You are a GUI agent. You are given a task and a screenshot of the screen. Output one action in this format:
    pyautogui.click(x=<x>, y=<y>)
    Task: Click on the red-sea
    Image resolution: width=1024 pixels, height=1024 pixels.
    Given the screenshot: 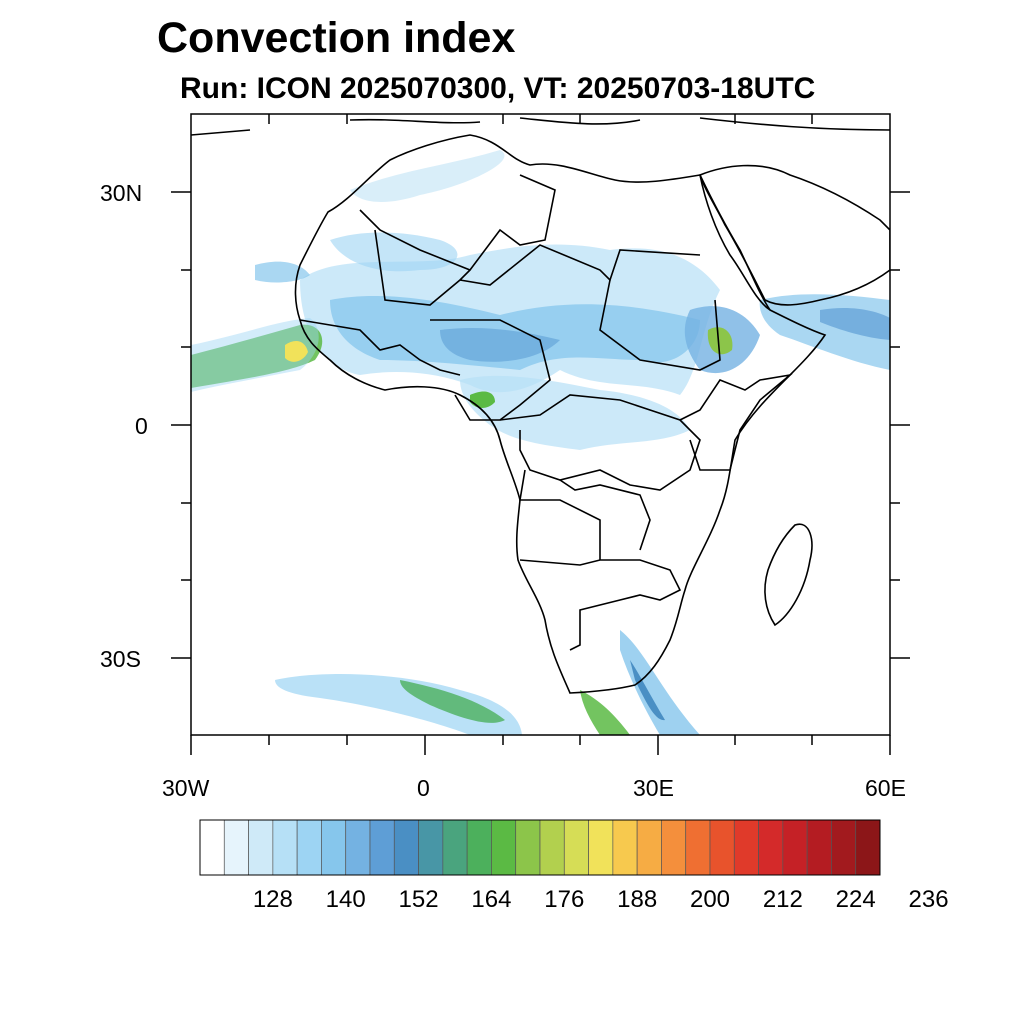 What is the action you would take?
    pyautogui.click(x=735, y=242)
    